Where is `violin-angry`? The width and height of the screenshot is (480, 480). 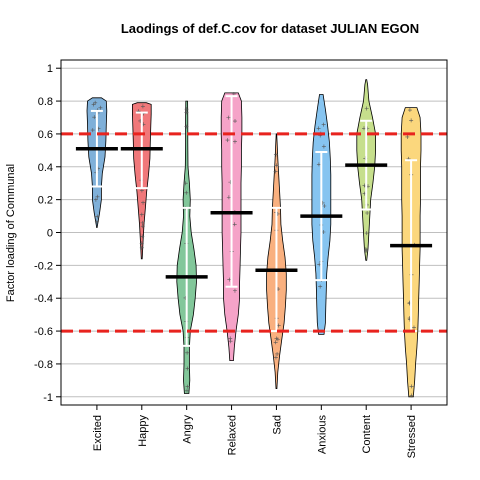 violin-angry is located at coordinates (186, 247).